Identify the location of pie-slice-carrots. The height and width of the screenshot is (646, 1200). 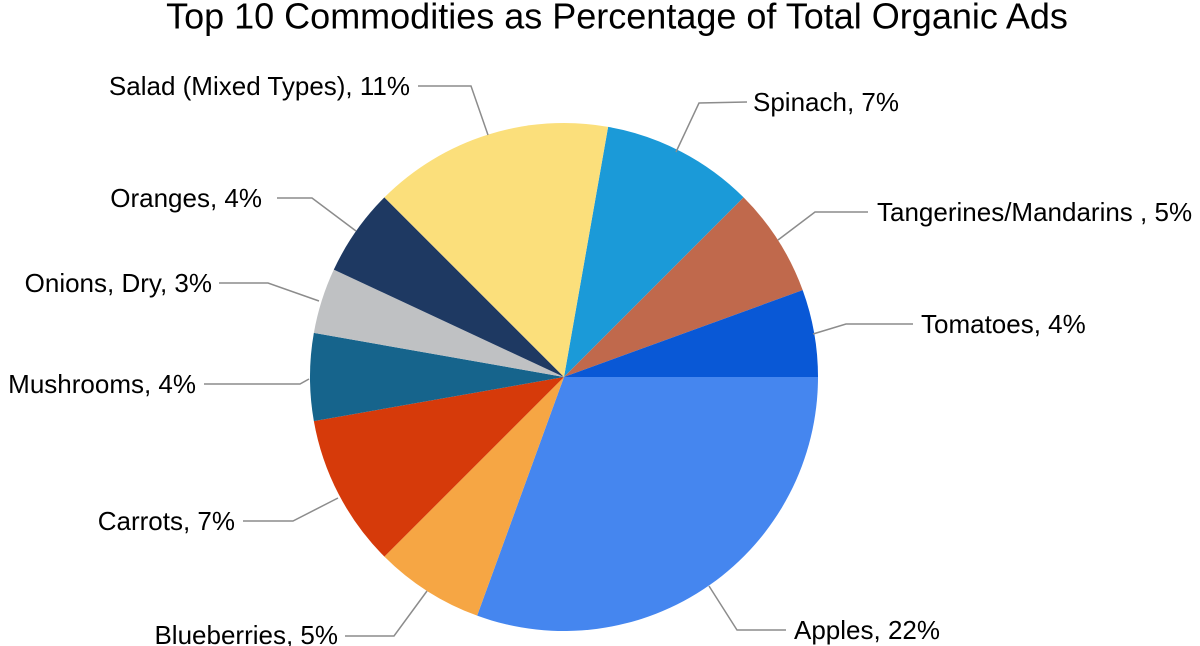
(438, 467).